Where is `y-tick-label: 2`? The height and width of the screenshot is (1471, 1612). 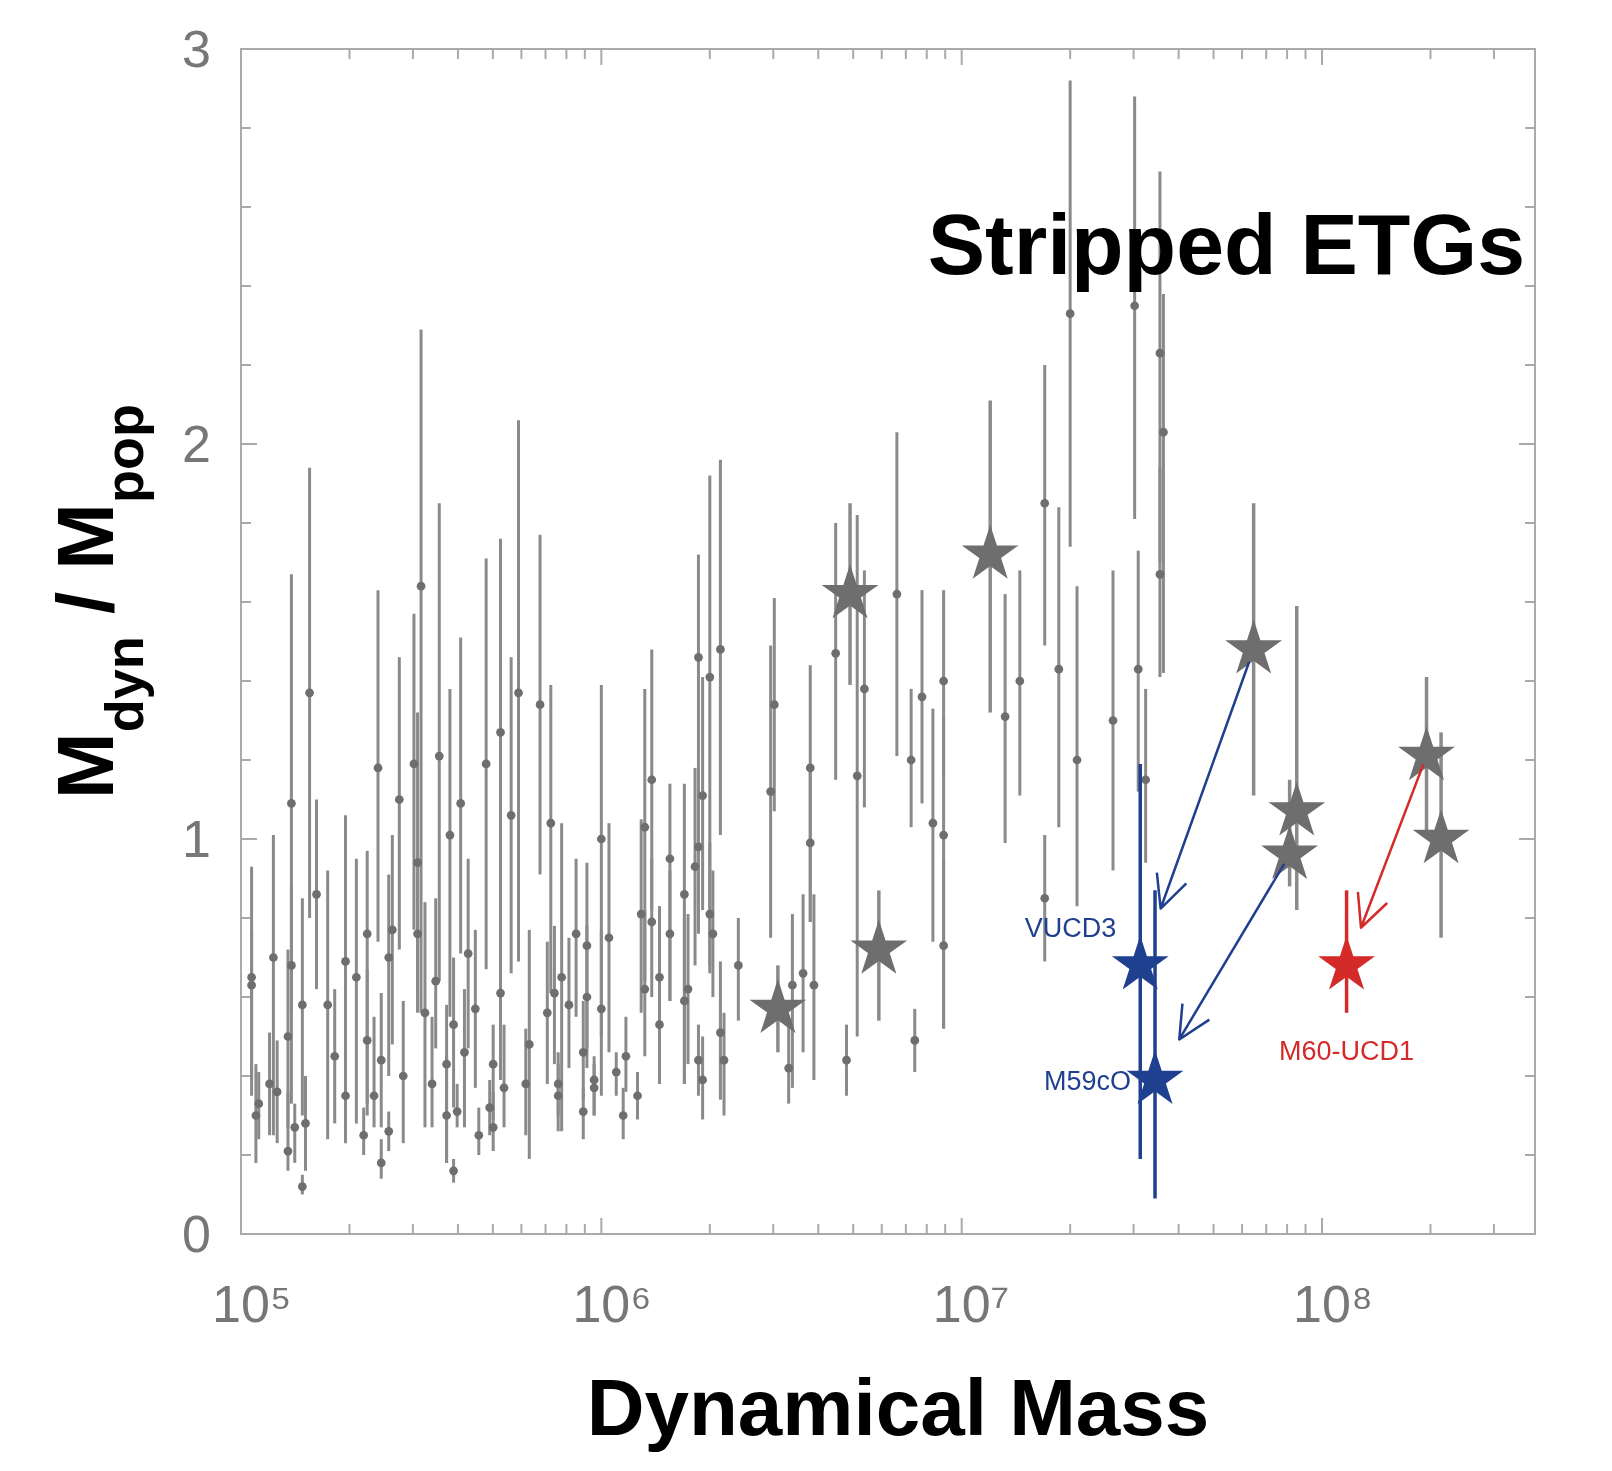 y-tick-label: 2 is located at coordinates (196, 444).